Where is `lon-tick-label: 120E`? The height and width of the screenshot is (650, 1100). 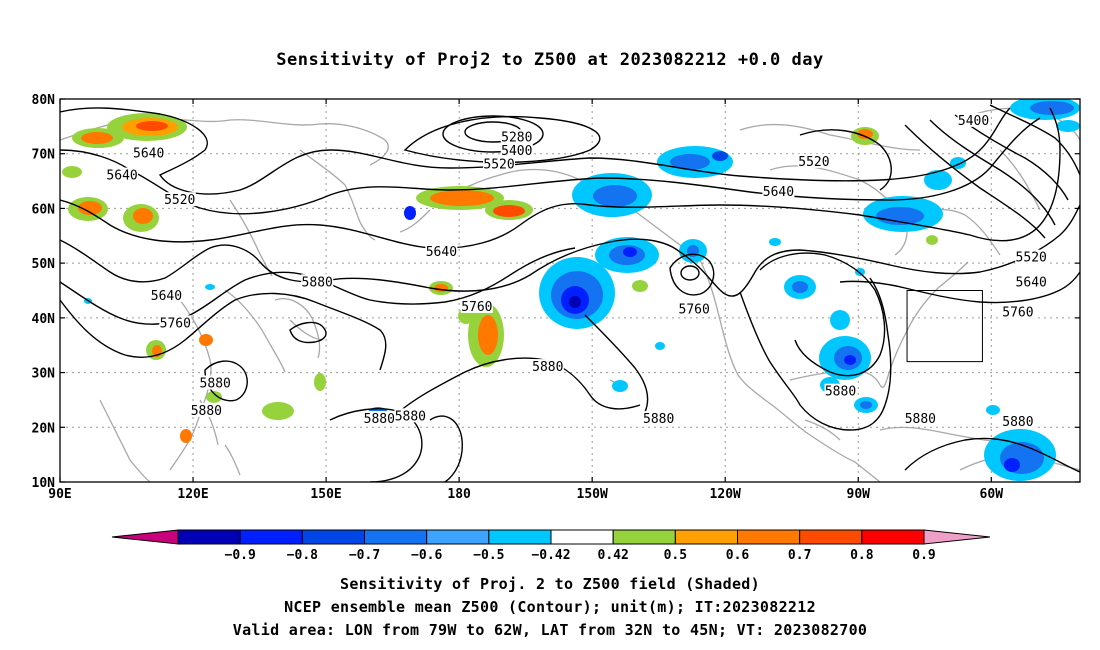 lon-tick-label: 120E is located at coordinates (192, 494).